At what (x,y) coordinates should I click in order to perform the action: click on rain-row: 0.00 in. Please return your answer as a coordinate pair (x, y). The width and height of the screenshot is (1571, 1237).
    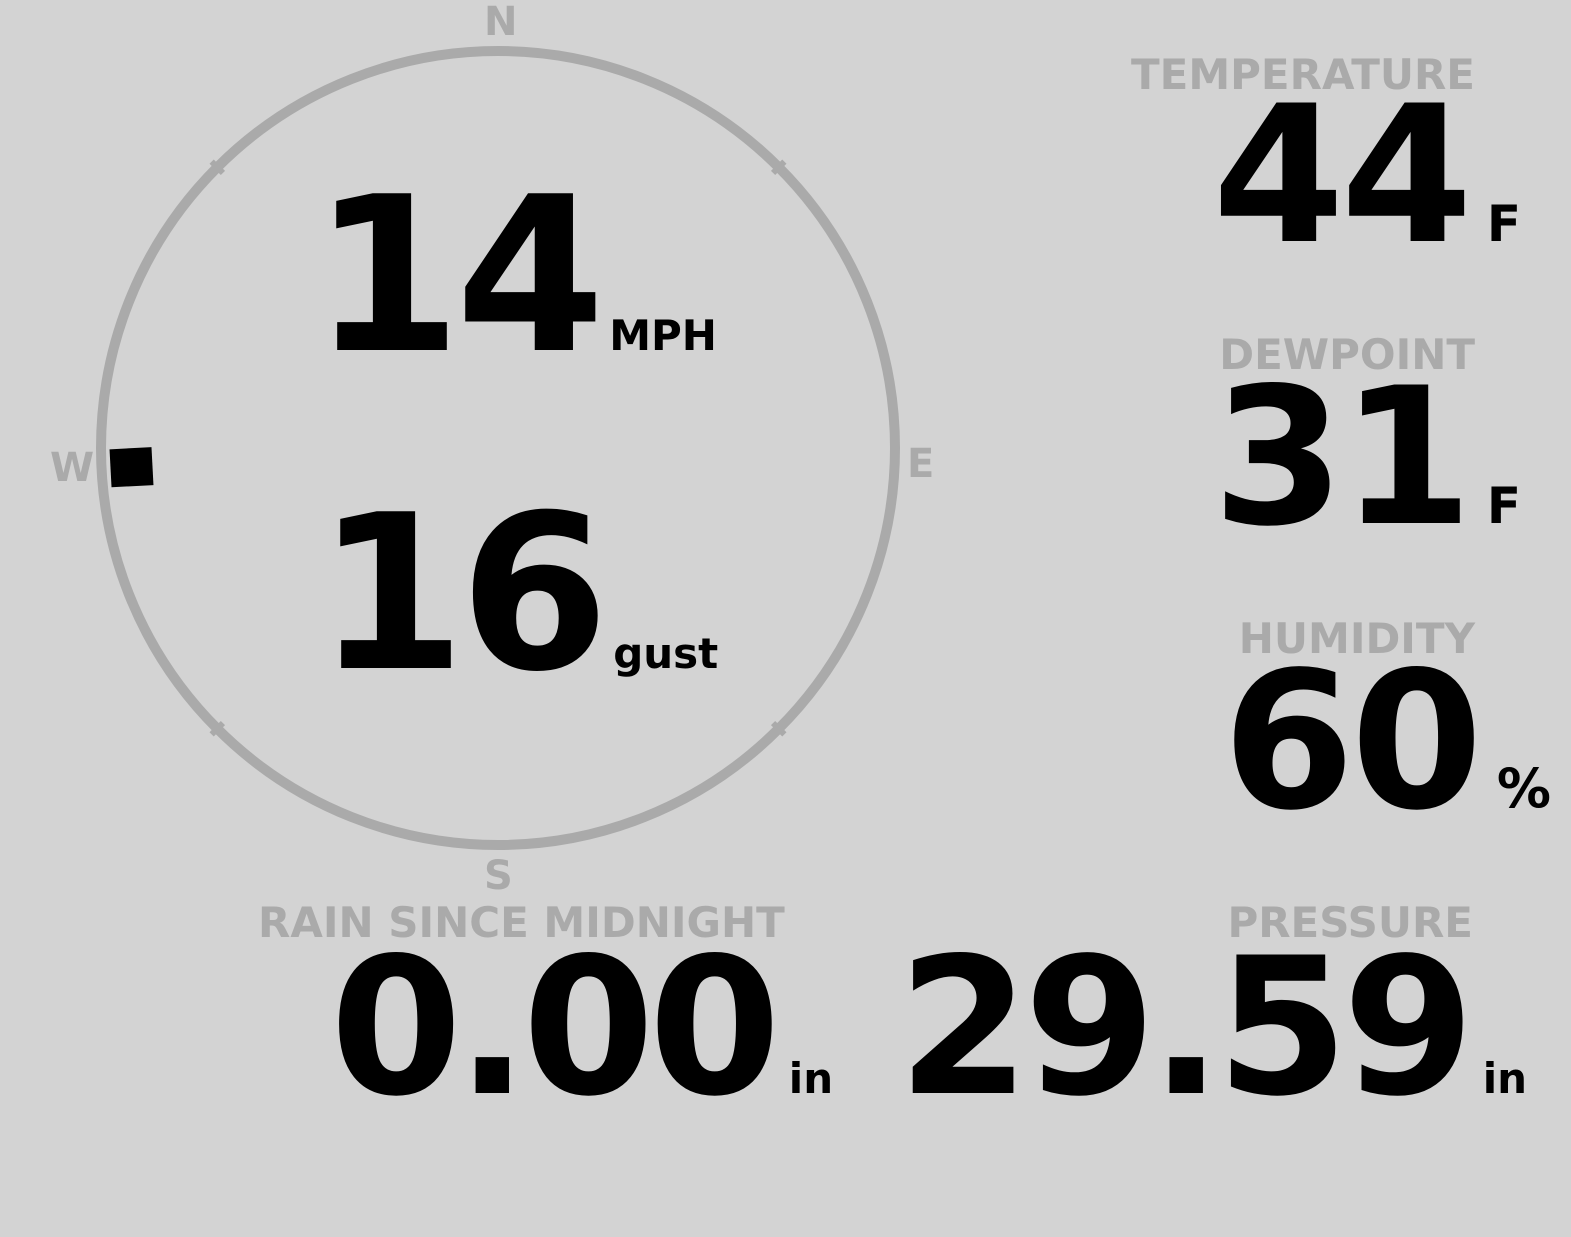
    Looking at the image, I should click on (582, 1027).